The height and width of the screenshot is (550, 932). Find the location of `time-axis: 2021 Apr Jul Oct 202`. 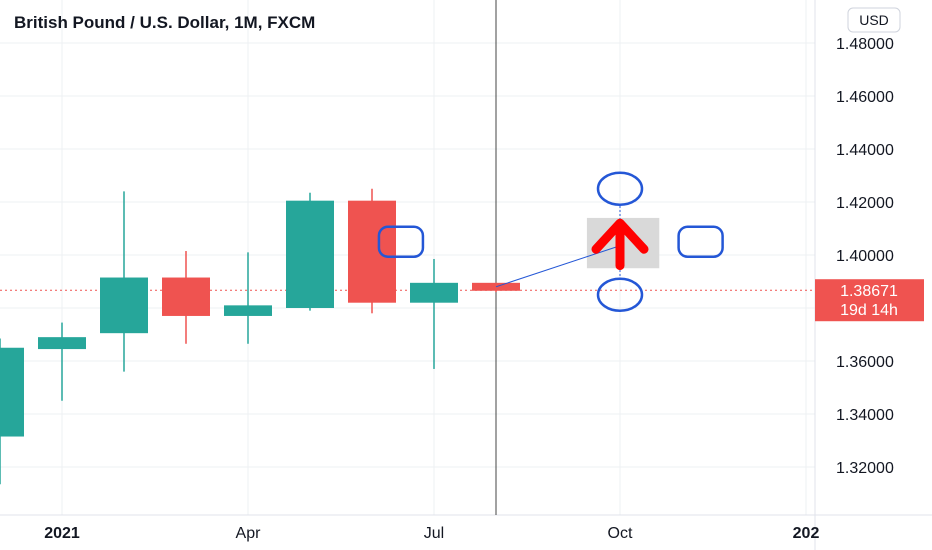

time-axis: 2021 Apr Jul Oct 202 is located at coordinates (431, 533).